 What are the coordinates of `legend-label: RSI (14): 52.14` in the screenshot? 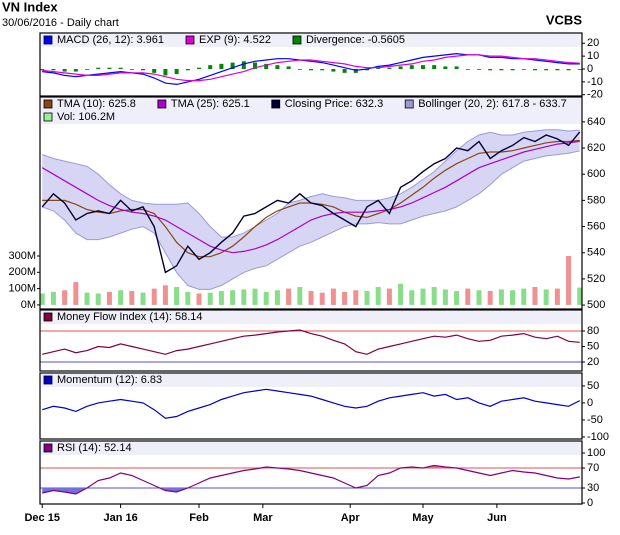 It's located at (94, 448).